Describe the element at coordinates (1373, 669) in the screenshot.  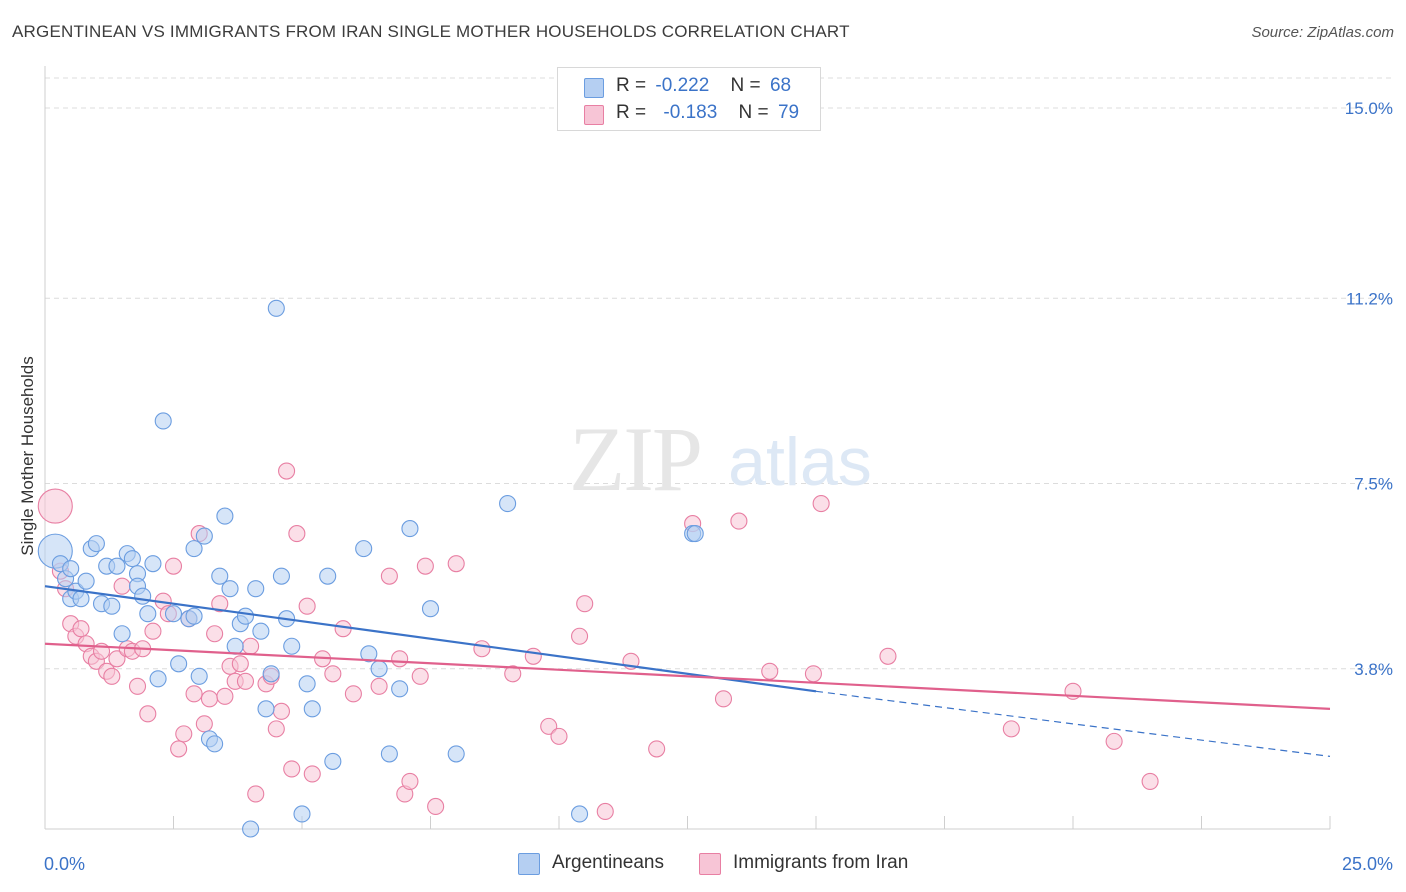
I see `y-tick-label: 3.8%` at that location.